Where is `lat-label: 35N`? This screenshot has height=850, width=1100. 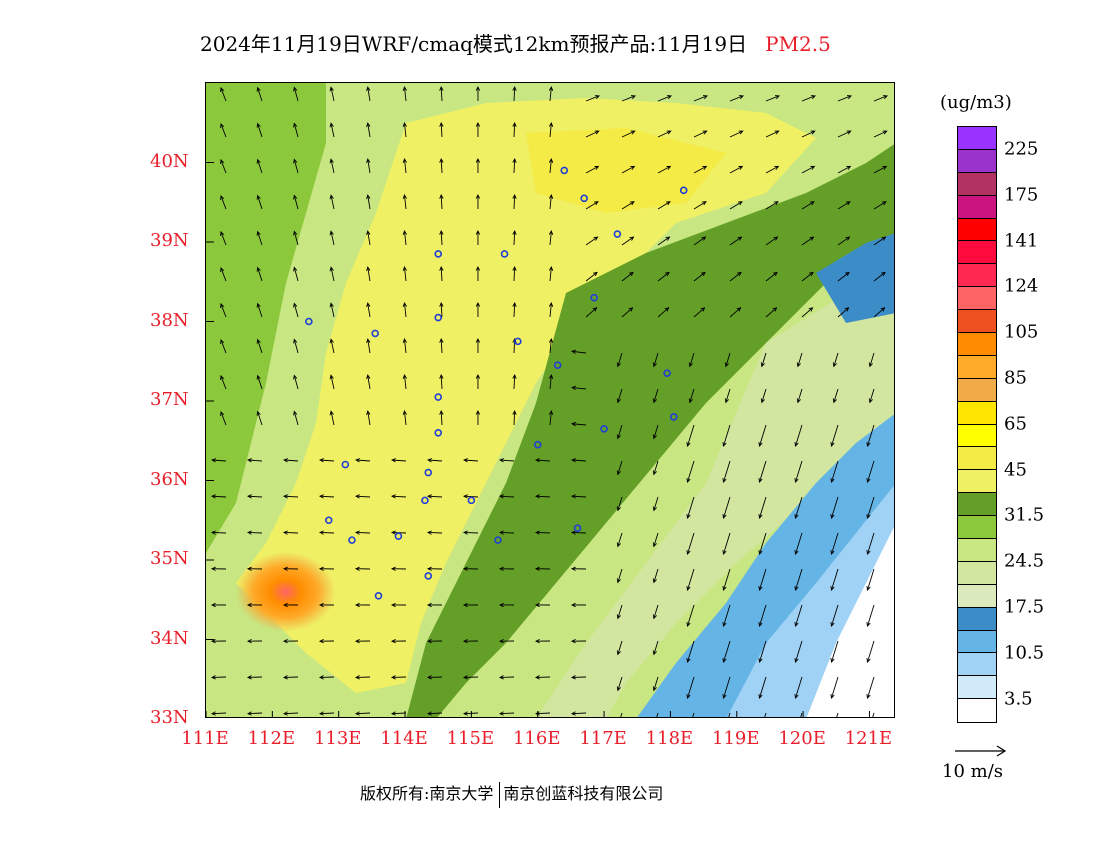
lat-label: 35N is located at coordinates (169, 558).